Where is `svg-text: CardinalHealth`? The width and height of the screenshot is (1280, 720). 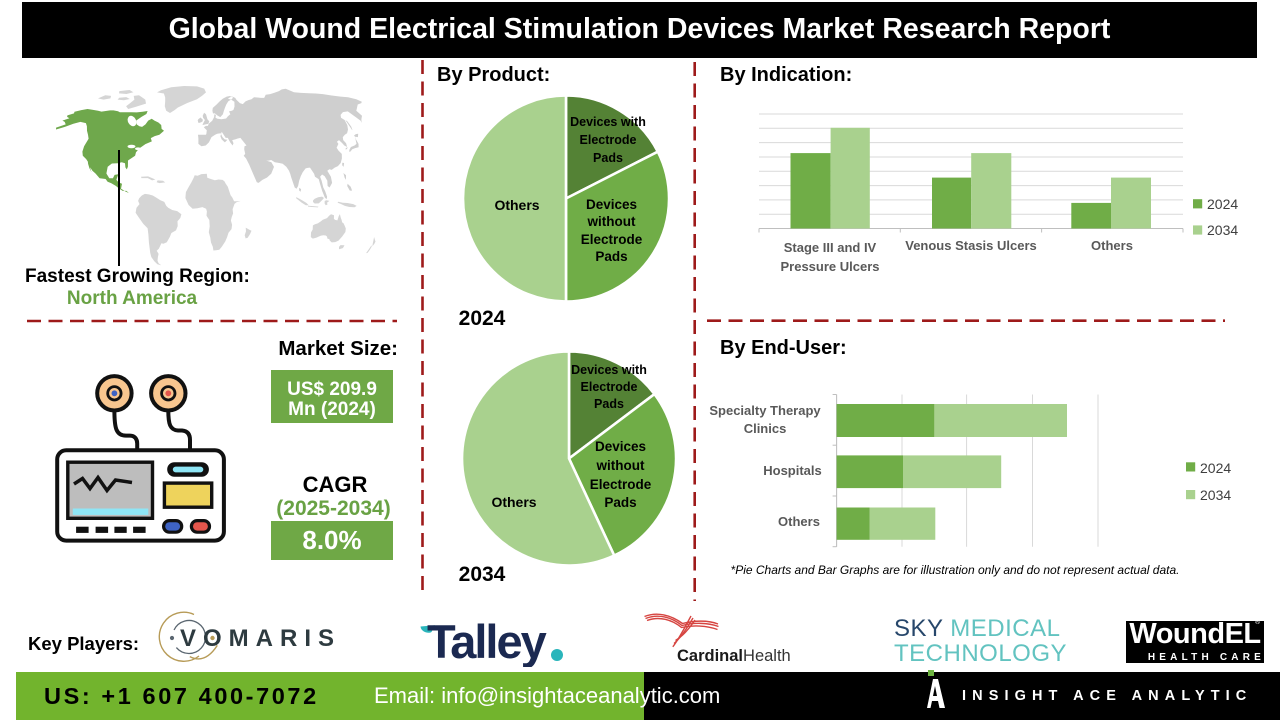 svg-text: CardinalHealth is located at coordinates (734, 656).